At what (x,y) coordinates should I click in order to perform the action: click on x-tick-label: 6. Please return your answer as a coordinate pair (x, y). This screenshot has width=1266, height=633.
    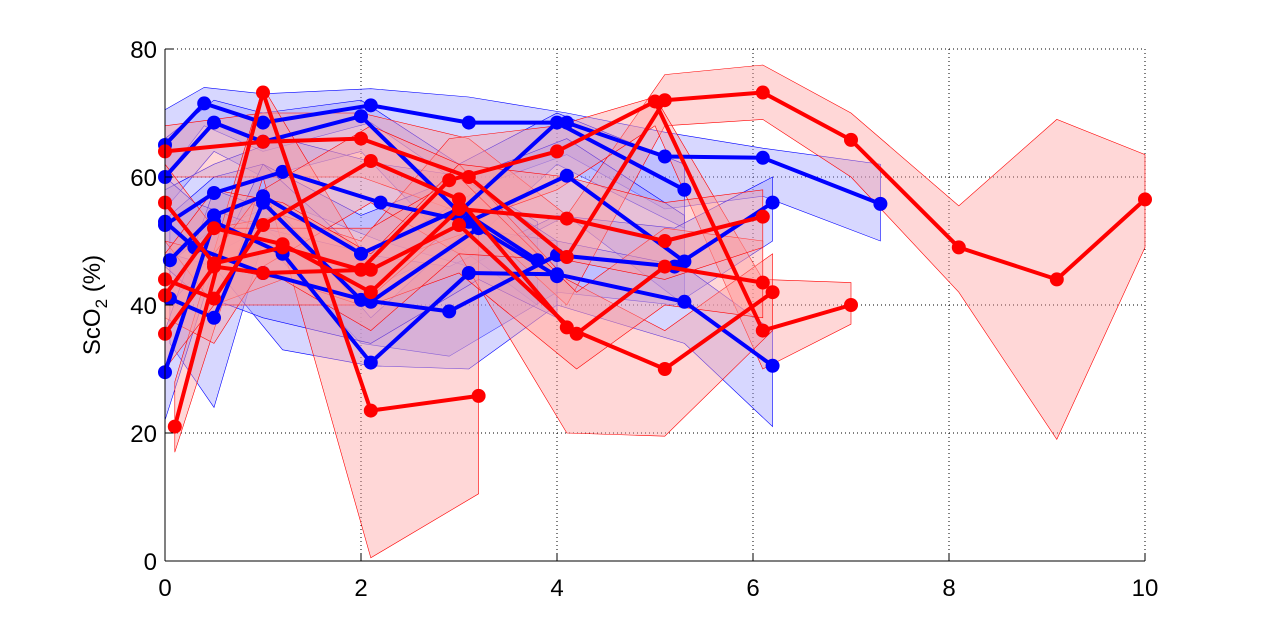
    Looking at the image, I should click on (752, 588).